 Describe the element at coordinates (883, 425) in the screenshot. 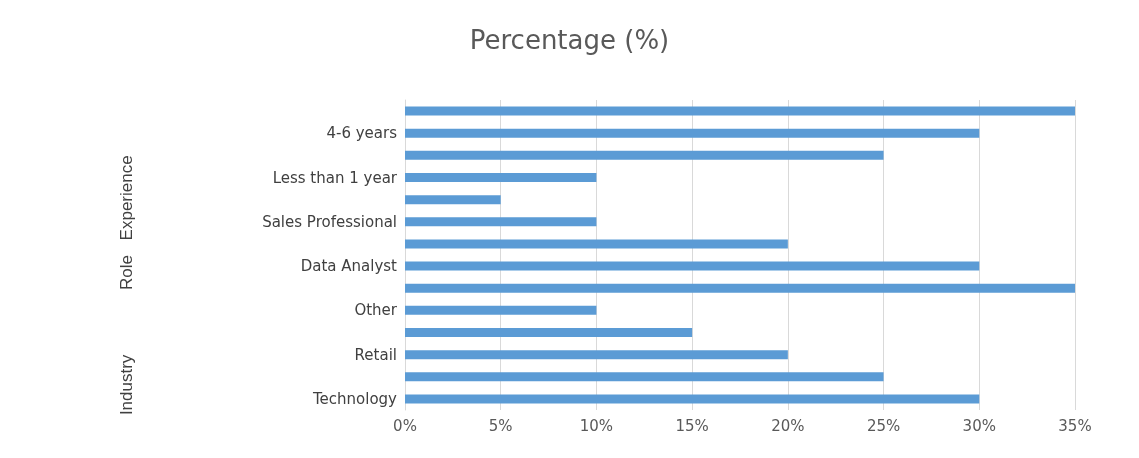

I see `x-tick-label: 25%` at that location.